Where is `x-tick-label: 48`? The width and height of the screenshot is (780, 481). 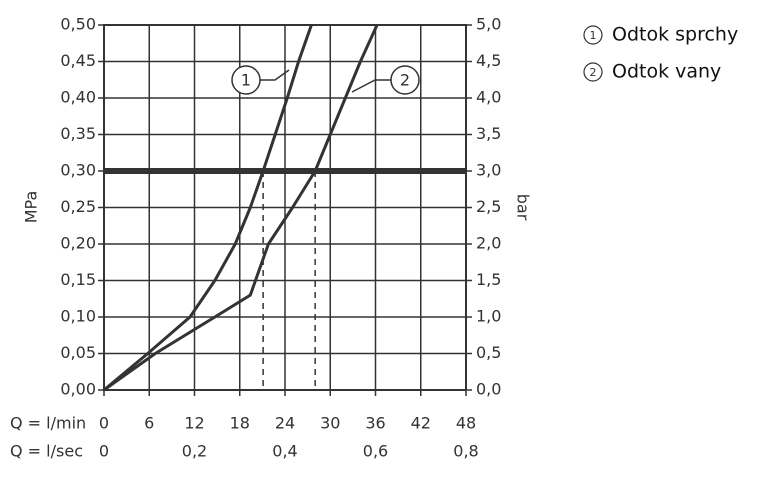
x-tick-label: 48 is located at coordinates (466, 423).